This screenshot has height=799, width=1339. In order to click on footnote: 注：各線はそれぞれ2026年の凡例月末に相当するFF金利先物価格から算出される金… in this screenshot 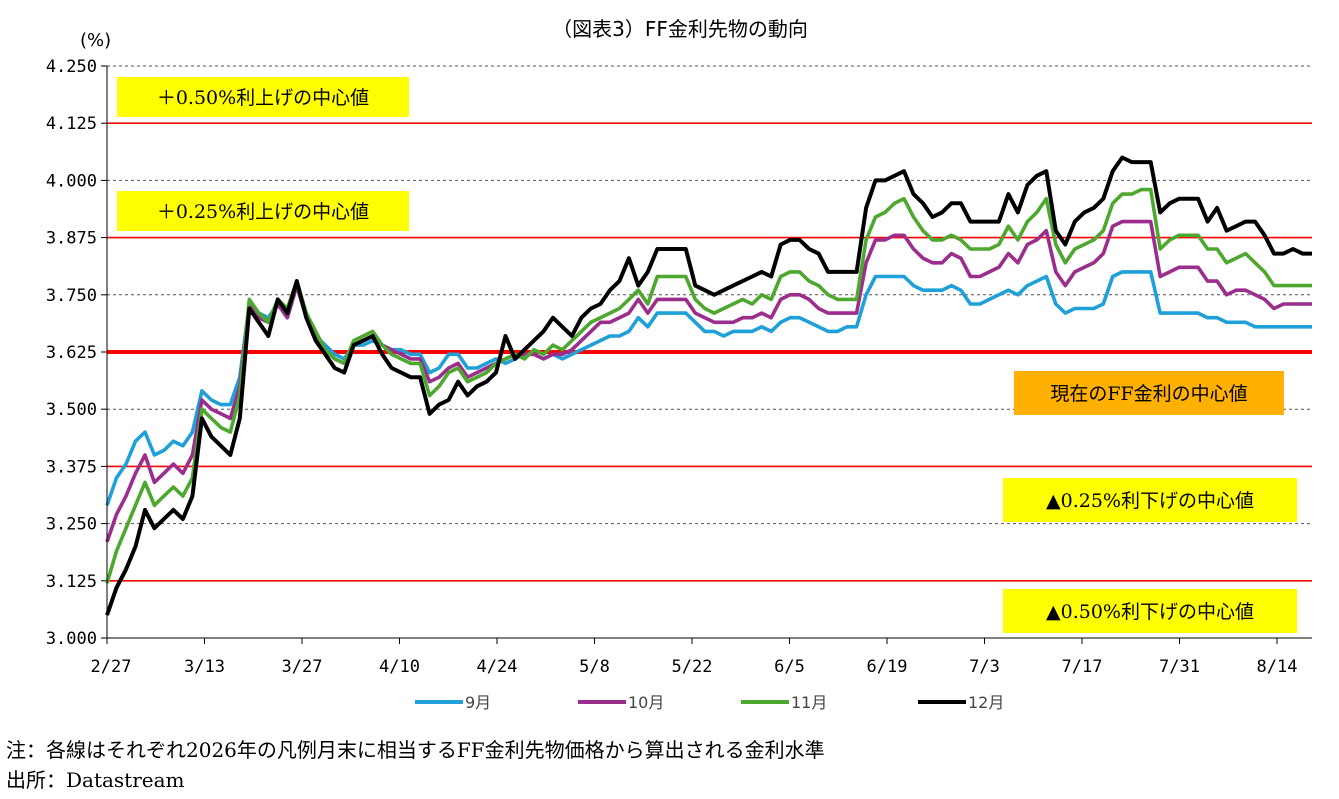, I will do `click(415, 750)`.